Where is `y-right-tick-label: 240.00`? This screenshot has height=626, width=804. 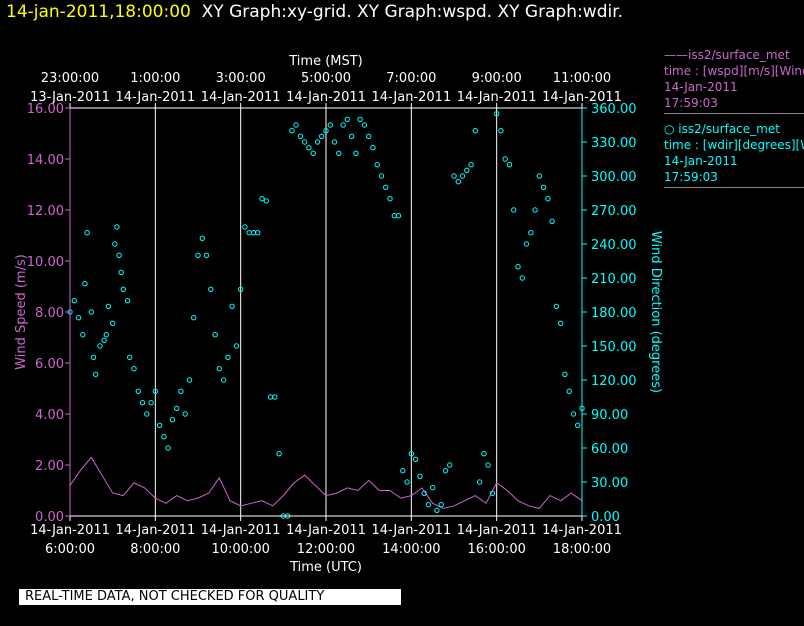 y-right-tick-label: 240.00 is located at coordinates (614, 245).